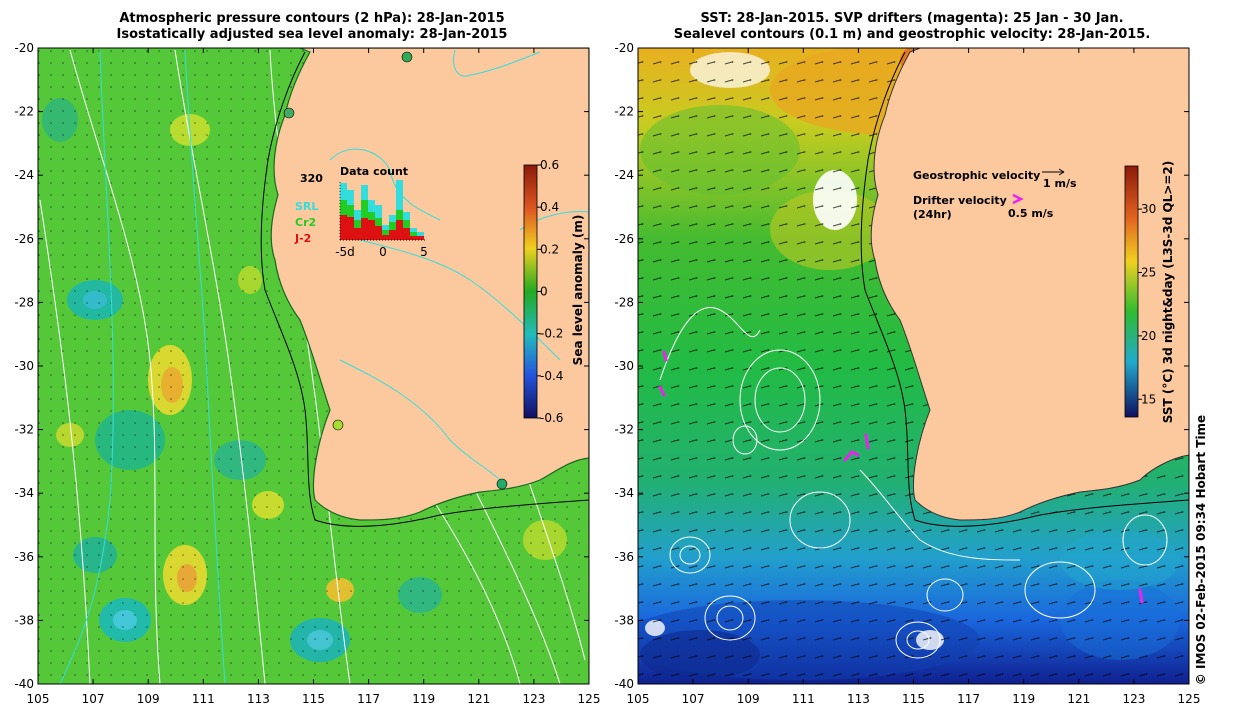 Image resolution: width=1250 pixels, height=720 pixels. I want to click on drifter-chevron-icon, so click(1018, 199).